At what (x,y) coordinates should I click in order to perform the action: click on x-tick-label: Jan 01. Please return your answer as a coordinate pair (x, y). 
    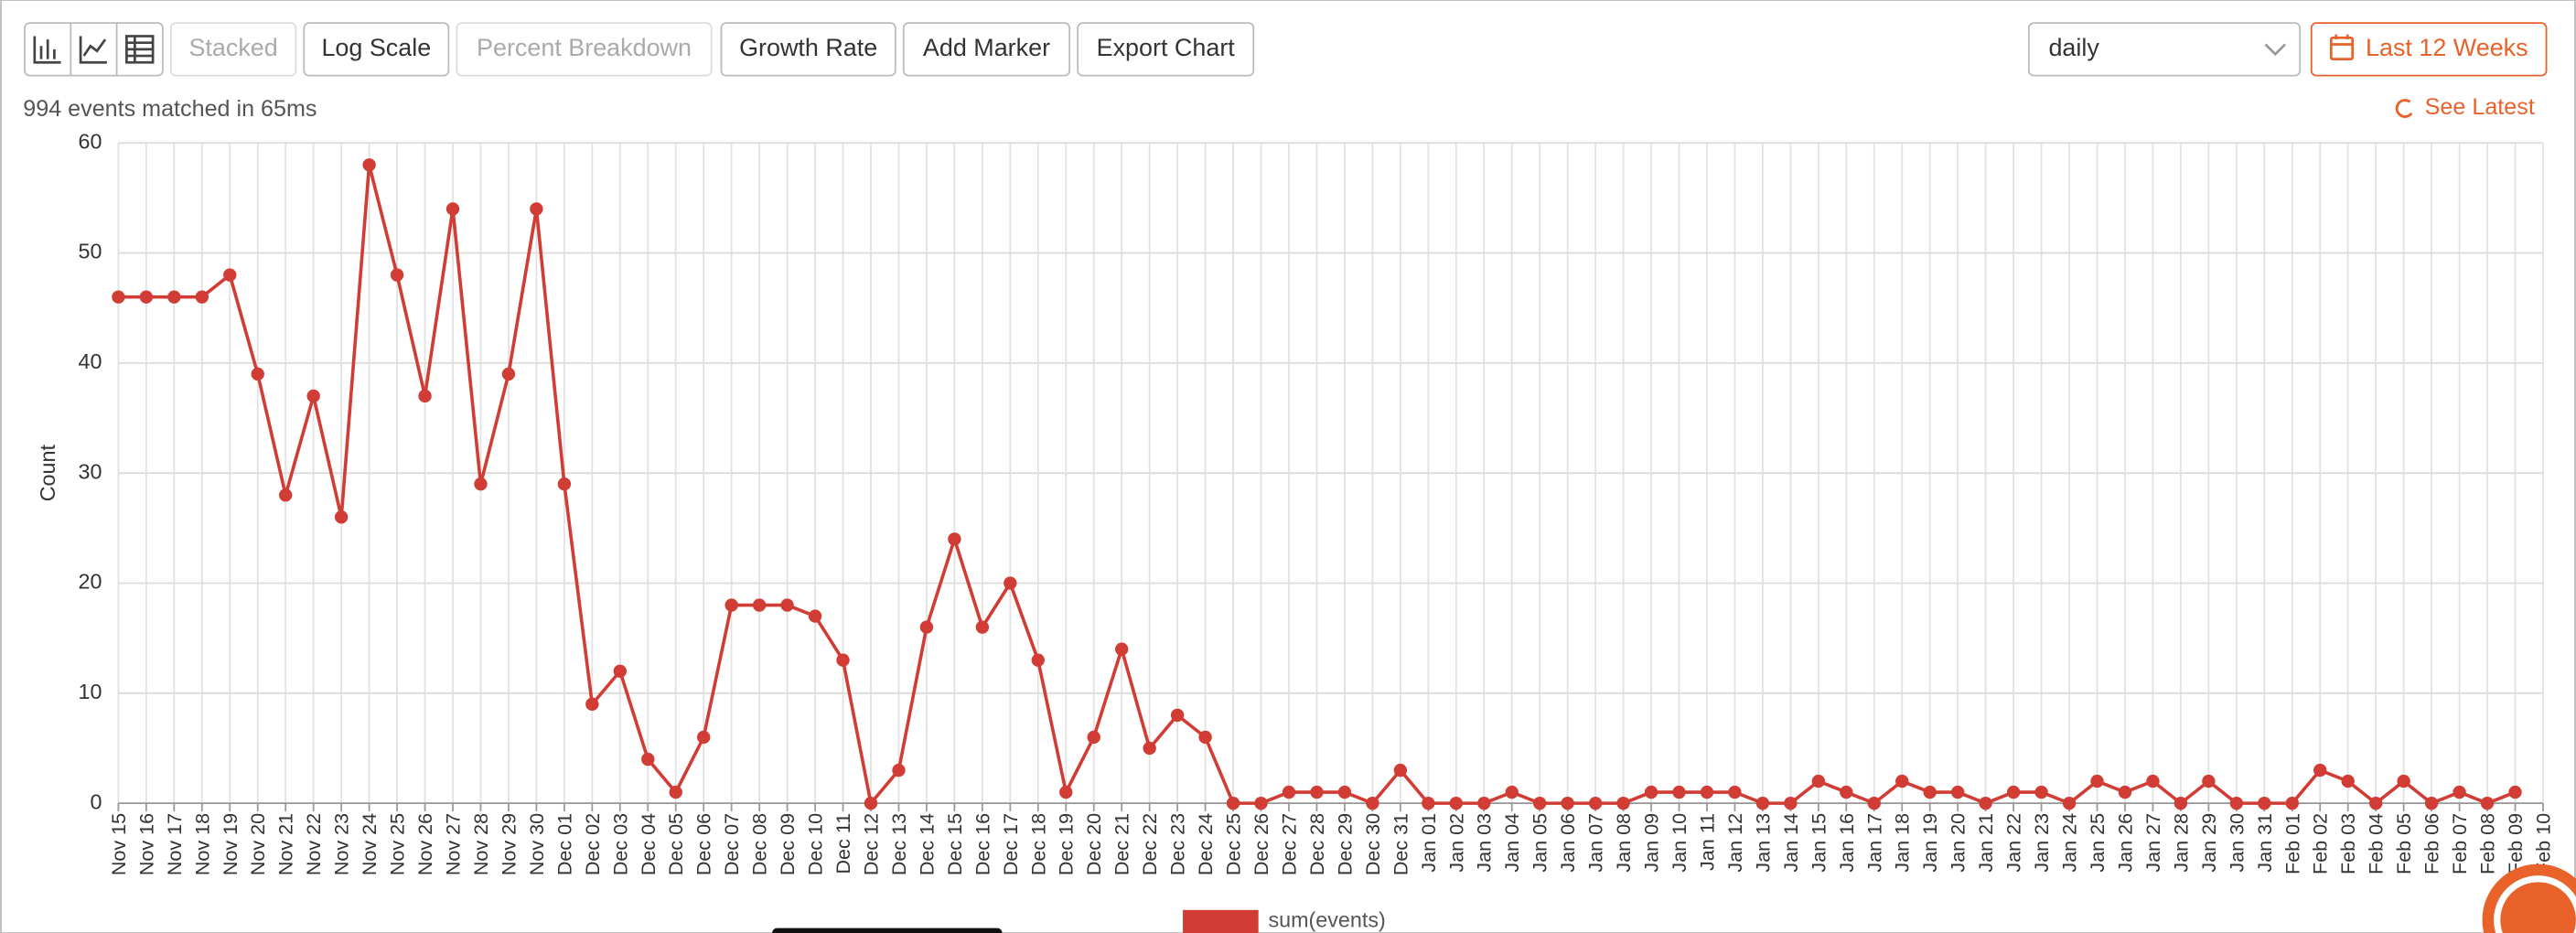
    Looking at the image, I should click on (1429, 843).